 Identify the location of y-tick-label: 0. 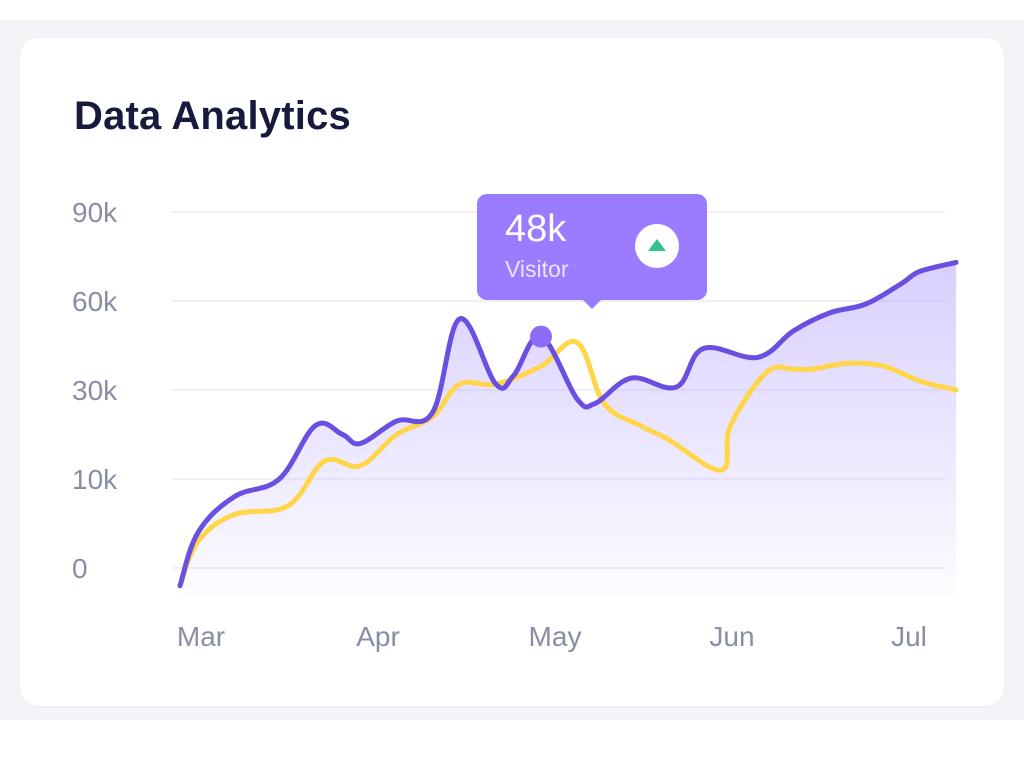
(80, 568).